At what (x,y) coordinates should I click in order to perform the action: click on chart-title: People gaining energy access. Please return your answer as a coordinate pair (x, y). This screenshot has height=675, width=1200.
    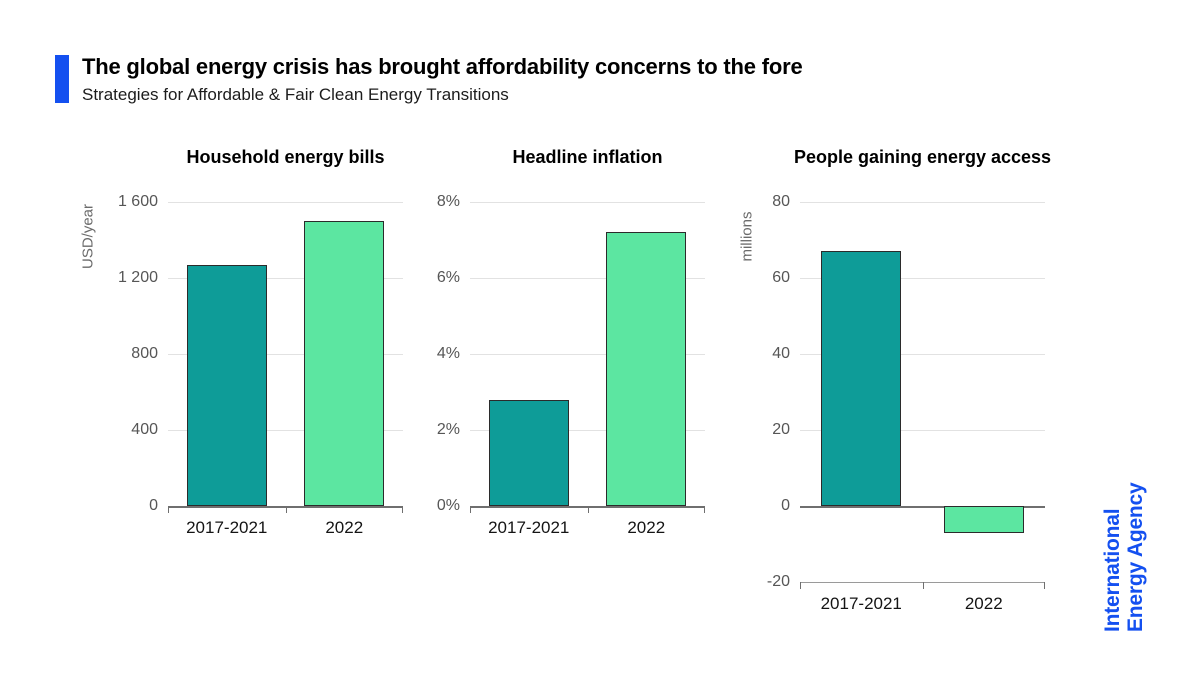
    Looking at the image, I should click on (922, 157).